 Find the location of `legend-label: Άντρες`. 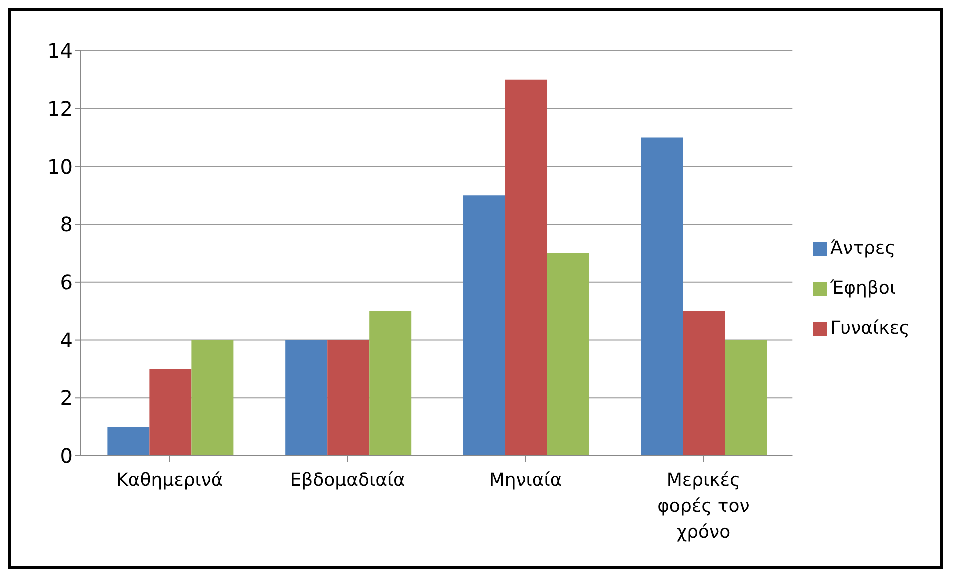

legend-label: Άντρες is located at coordinates (863, 248).